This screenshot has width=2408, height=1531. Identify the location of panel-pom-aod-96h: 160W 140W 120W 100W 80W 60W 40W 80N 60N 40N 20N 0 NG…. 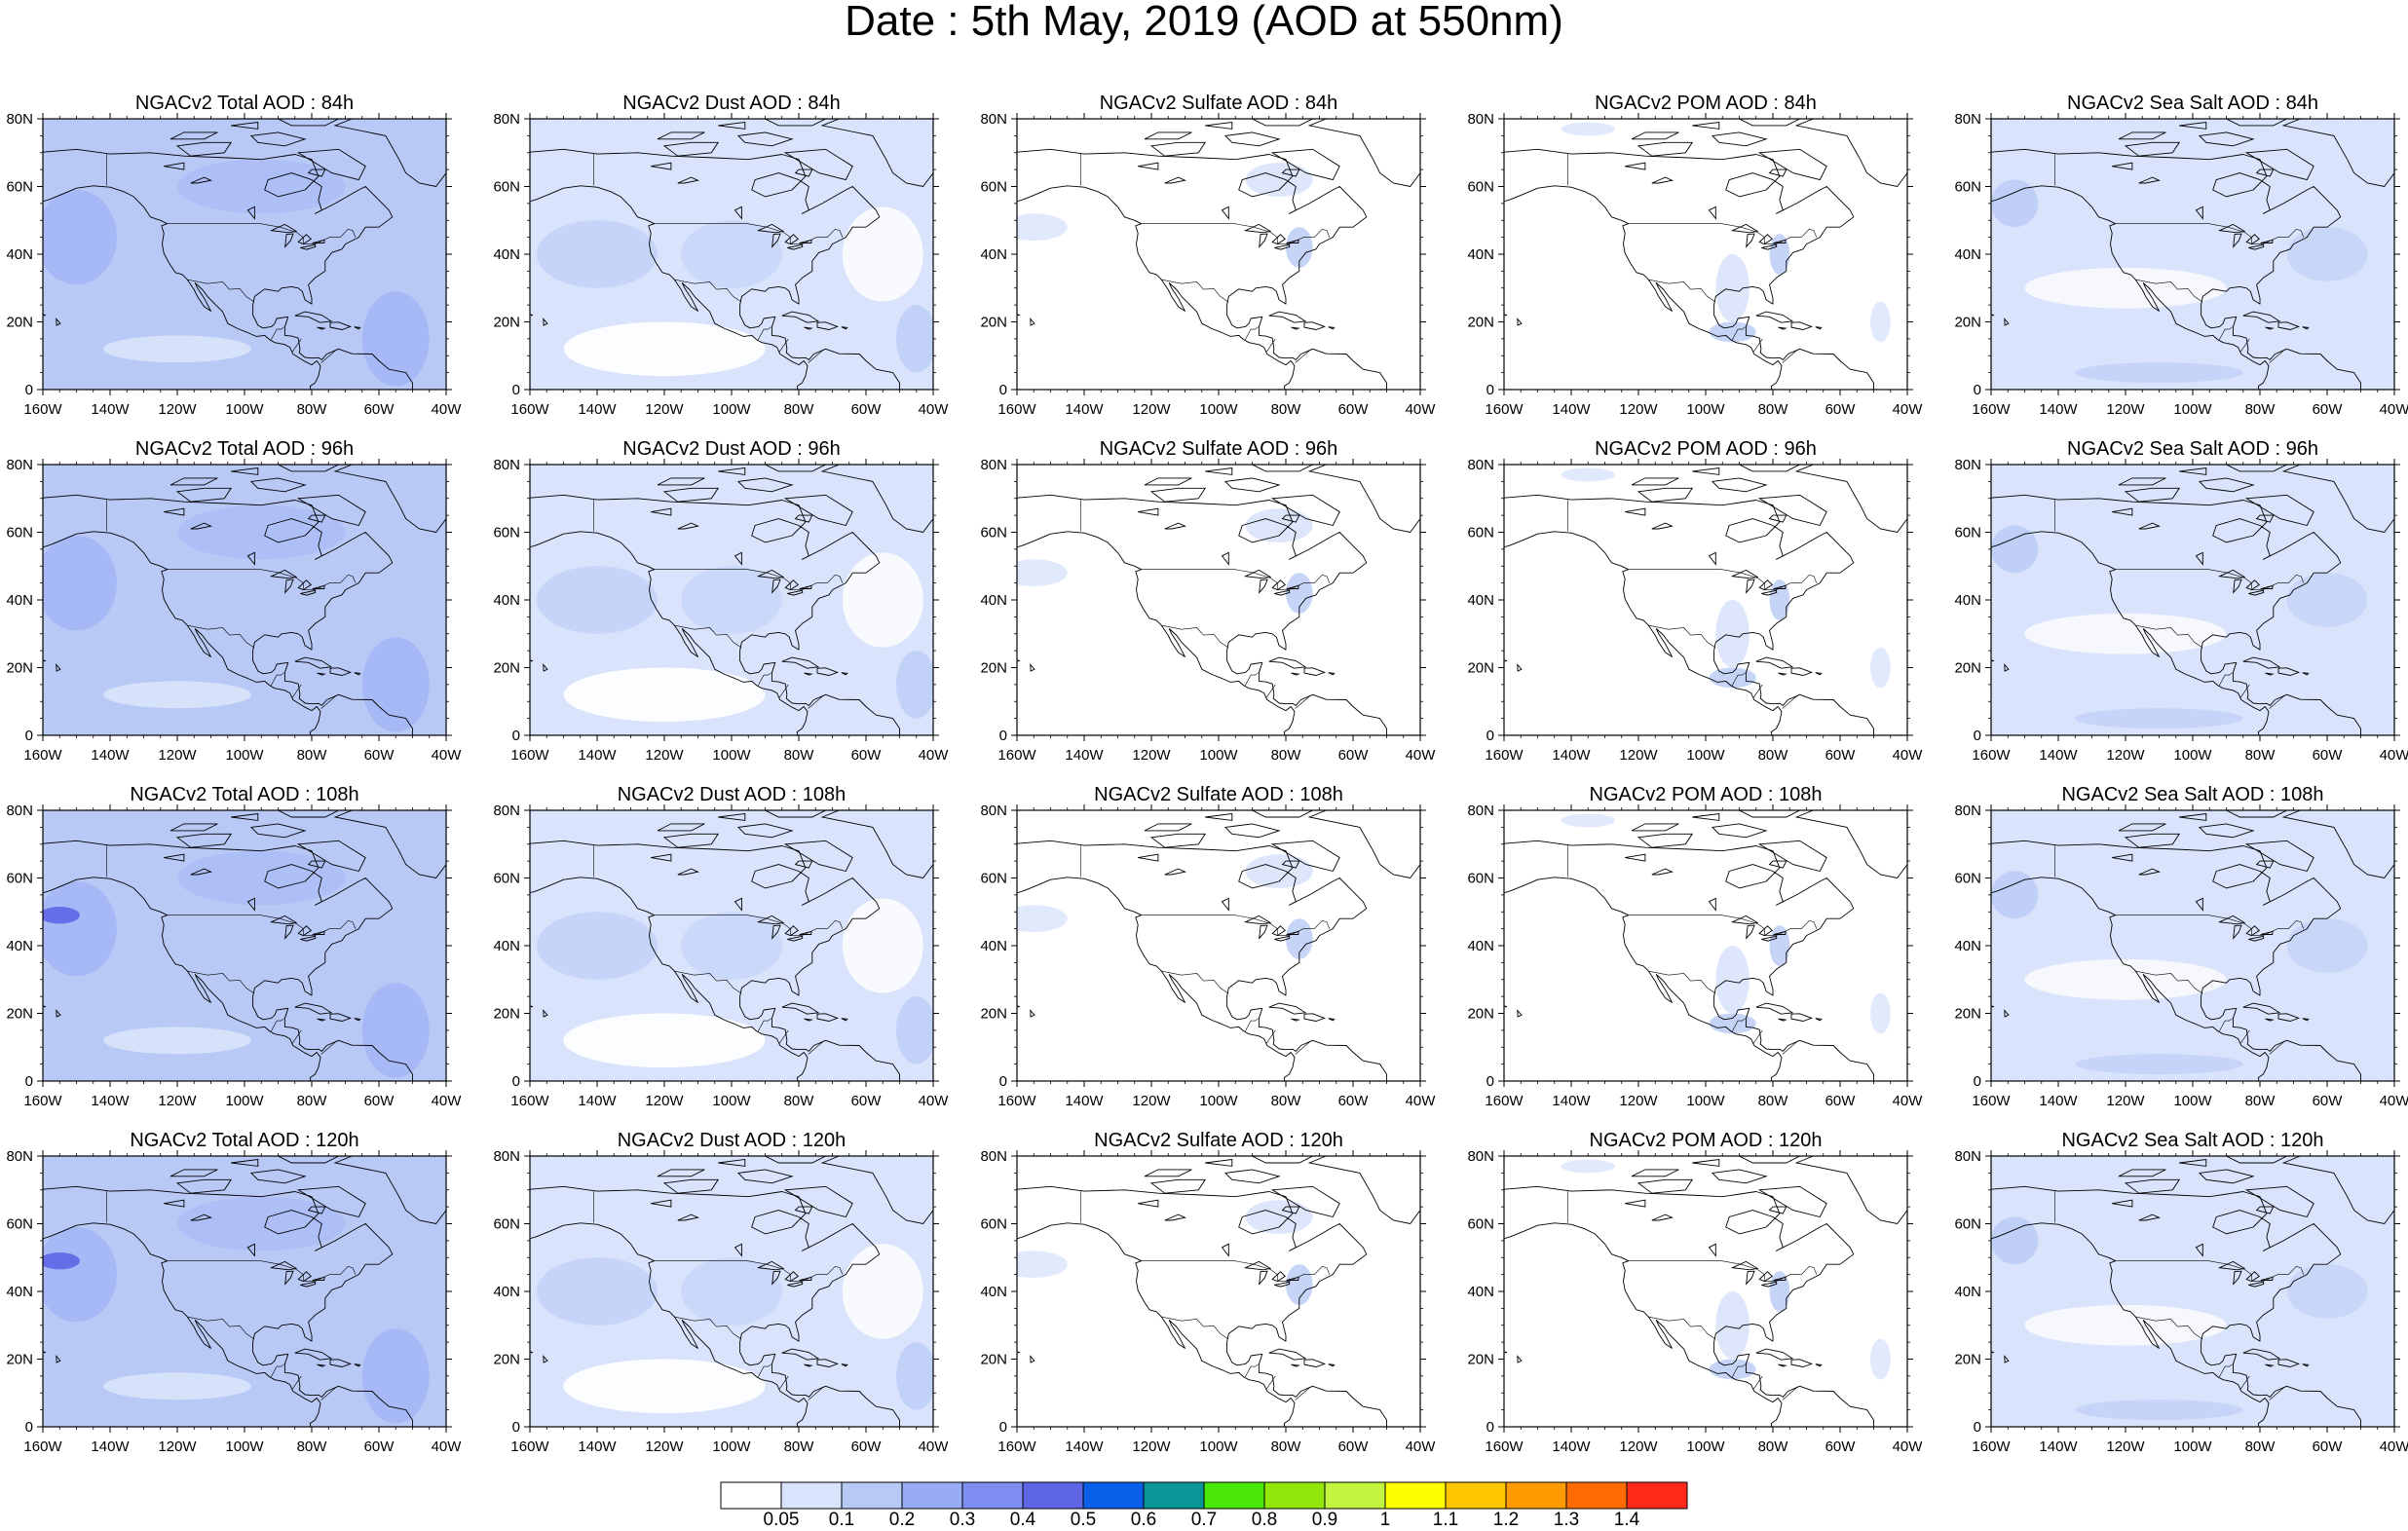
(1695, 601).